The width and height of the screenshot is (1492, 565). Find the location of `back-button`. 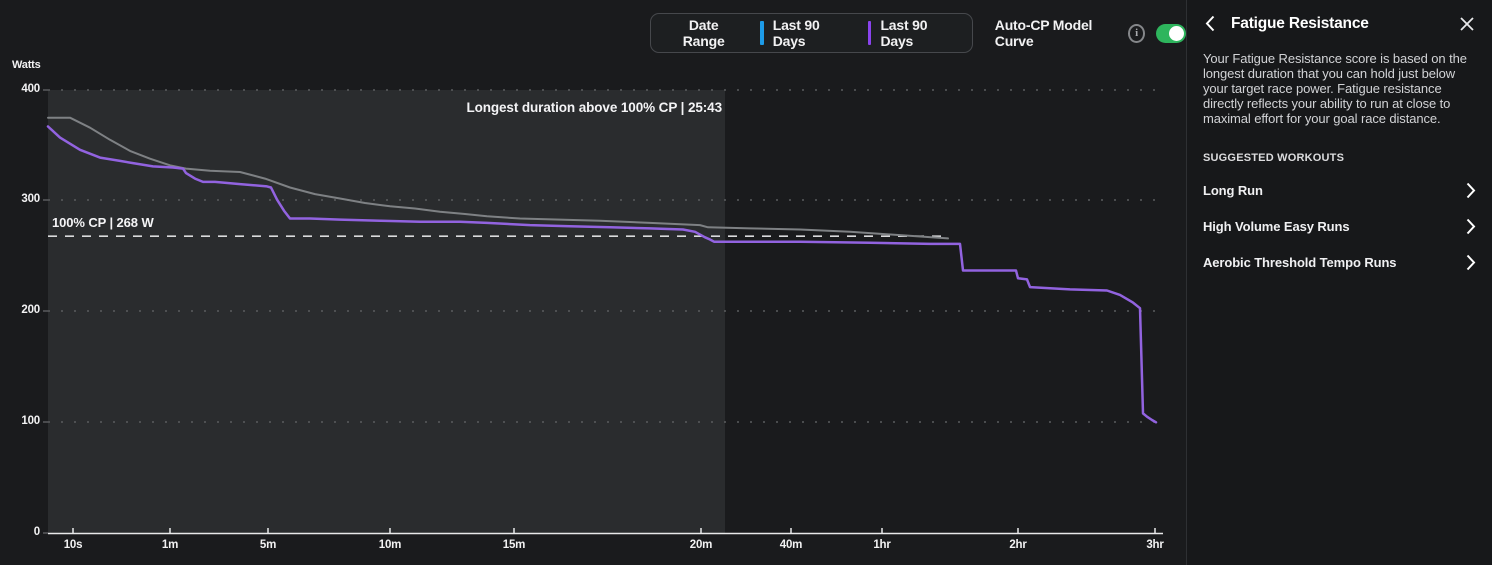

back-button is located at coordinates (1210, 23).